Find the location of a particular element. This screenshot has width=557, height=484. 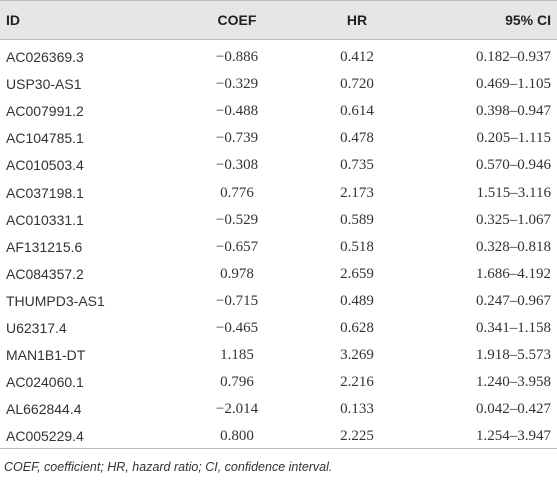

cell-hr: 0.628 is located at coordinates (357, 328).